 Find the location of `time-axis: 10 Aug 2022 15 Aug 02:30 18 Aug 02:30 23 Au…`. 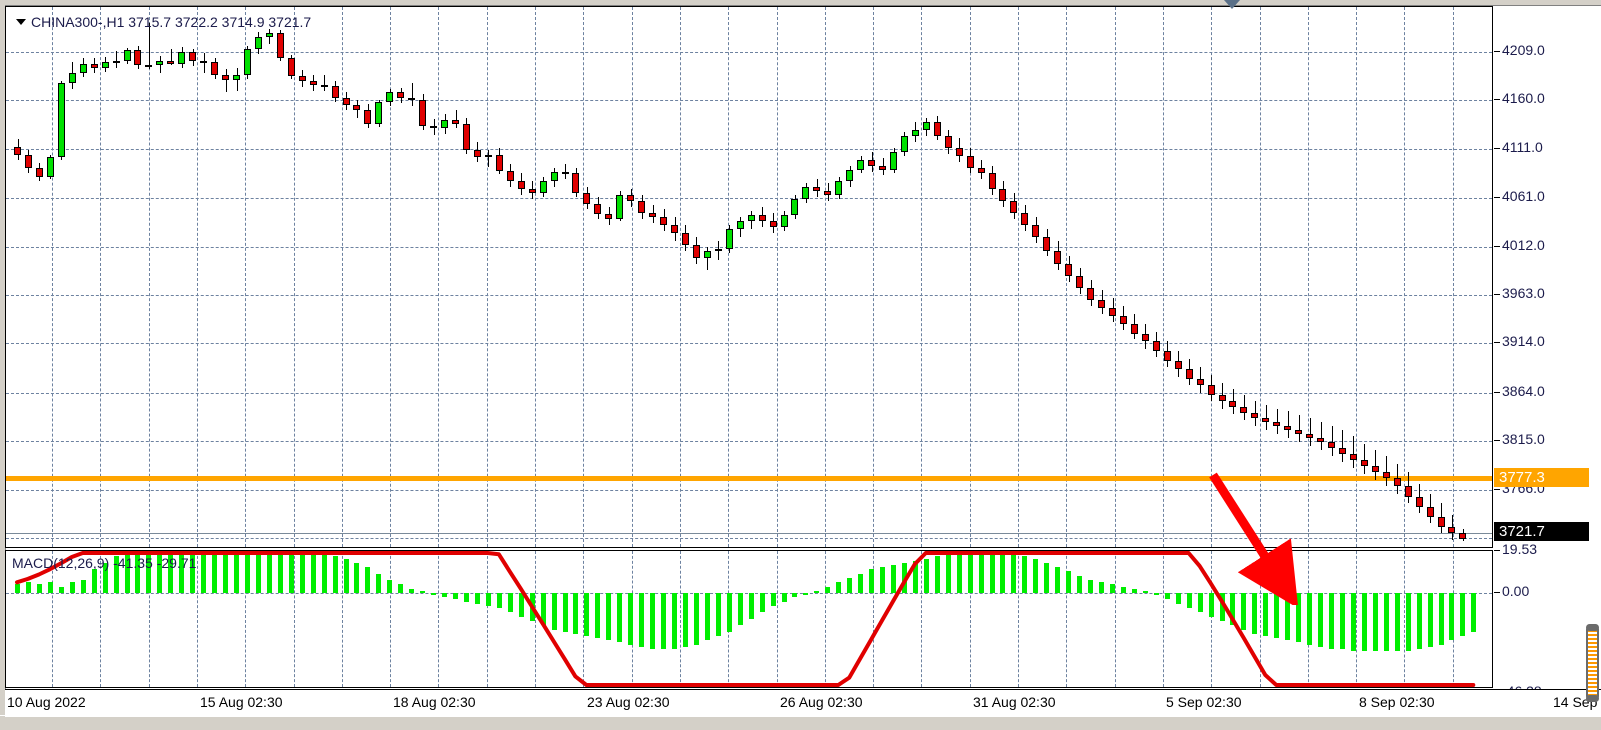

time-axis: 10 Aug 2022 15 Aug 02:30 18 Aug 02:30 23 Au… is located at coordinates (803, 703).